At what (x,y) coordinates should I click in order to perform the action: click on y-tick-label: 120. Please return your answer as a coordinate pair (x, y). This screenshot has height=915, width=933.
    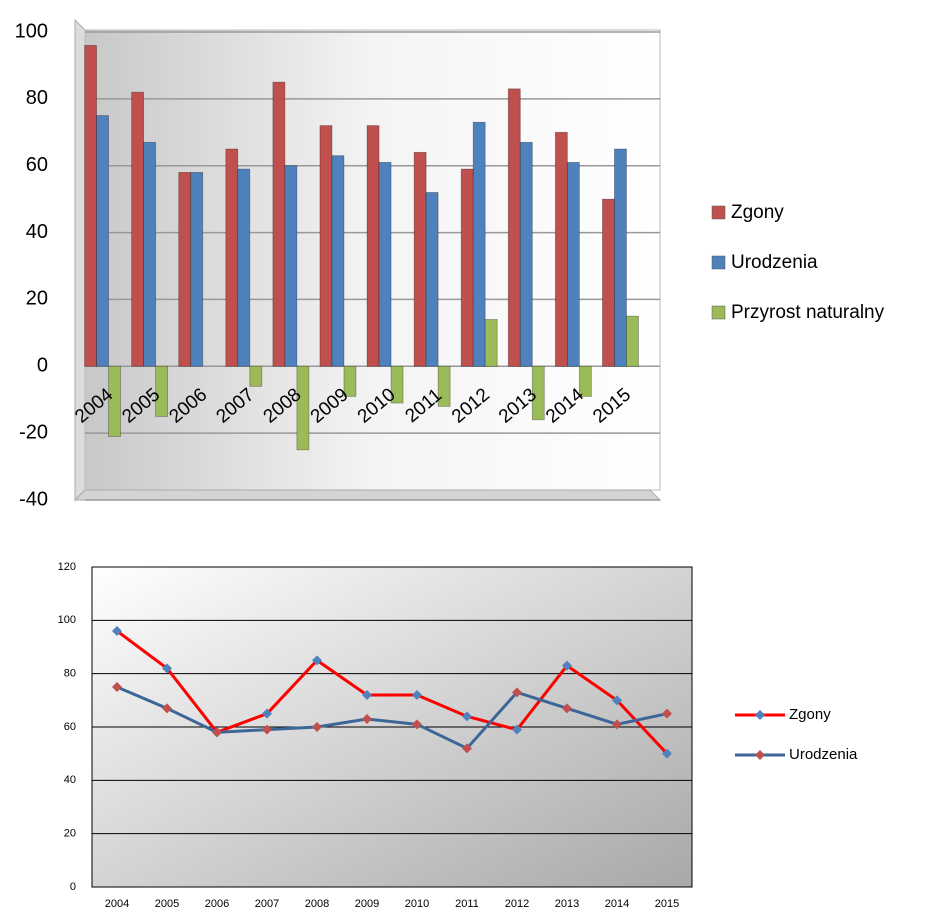
    Looking at the image, I should click on (67, 567).